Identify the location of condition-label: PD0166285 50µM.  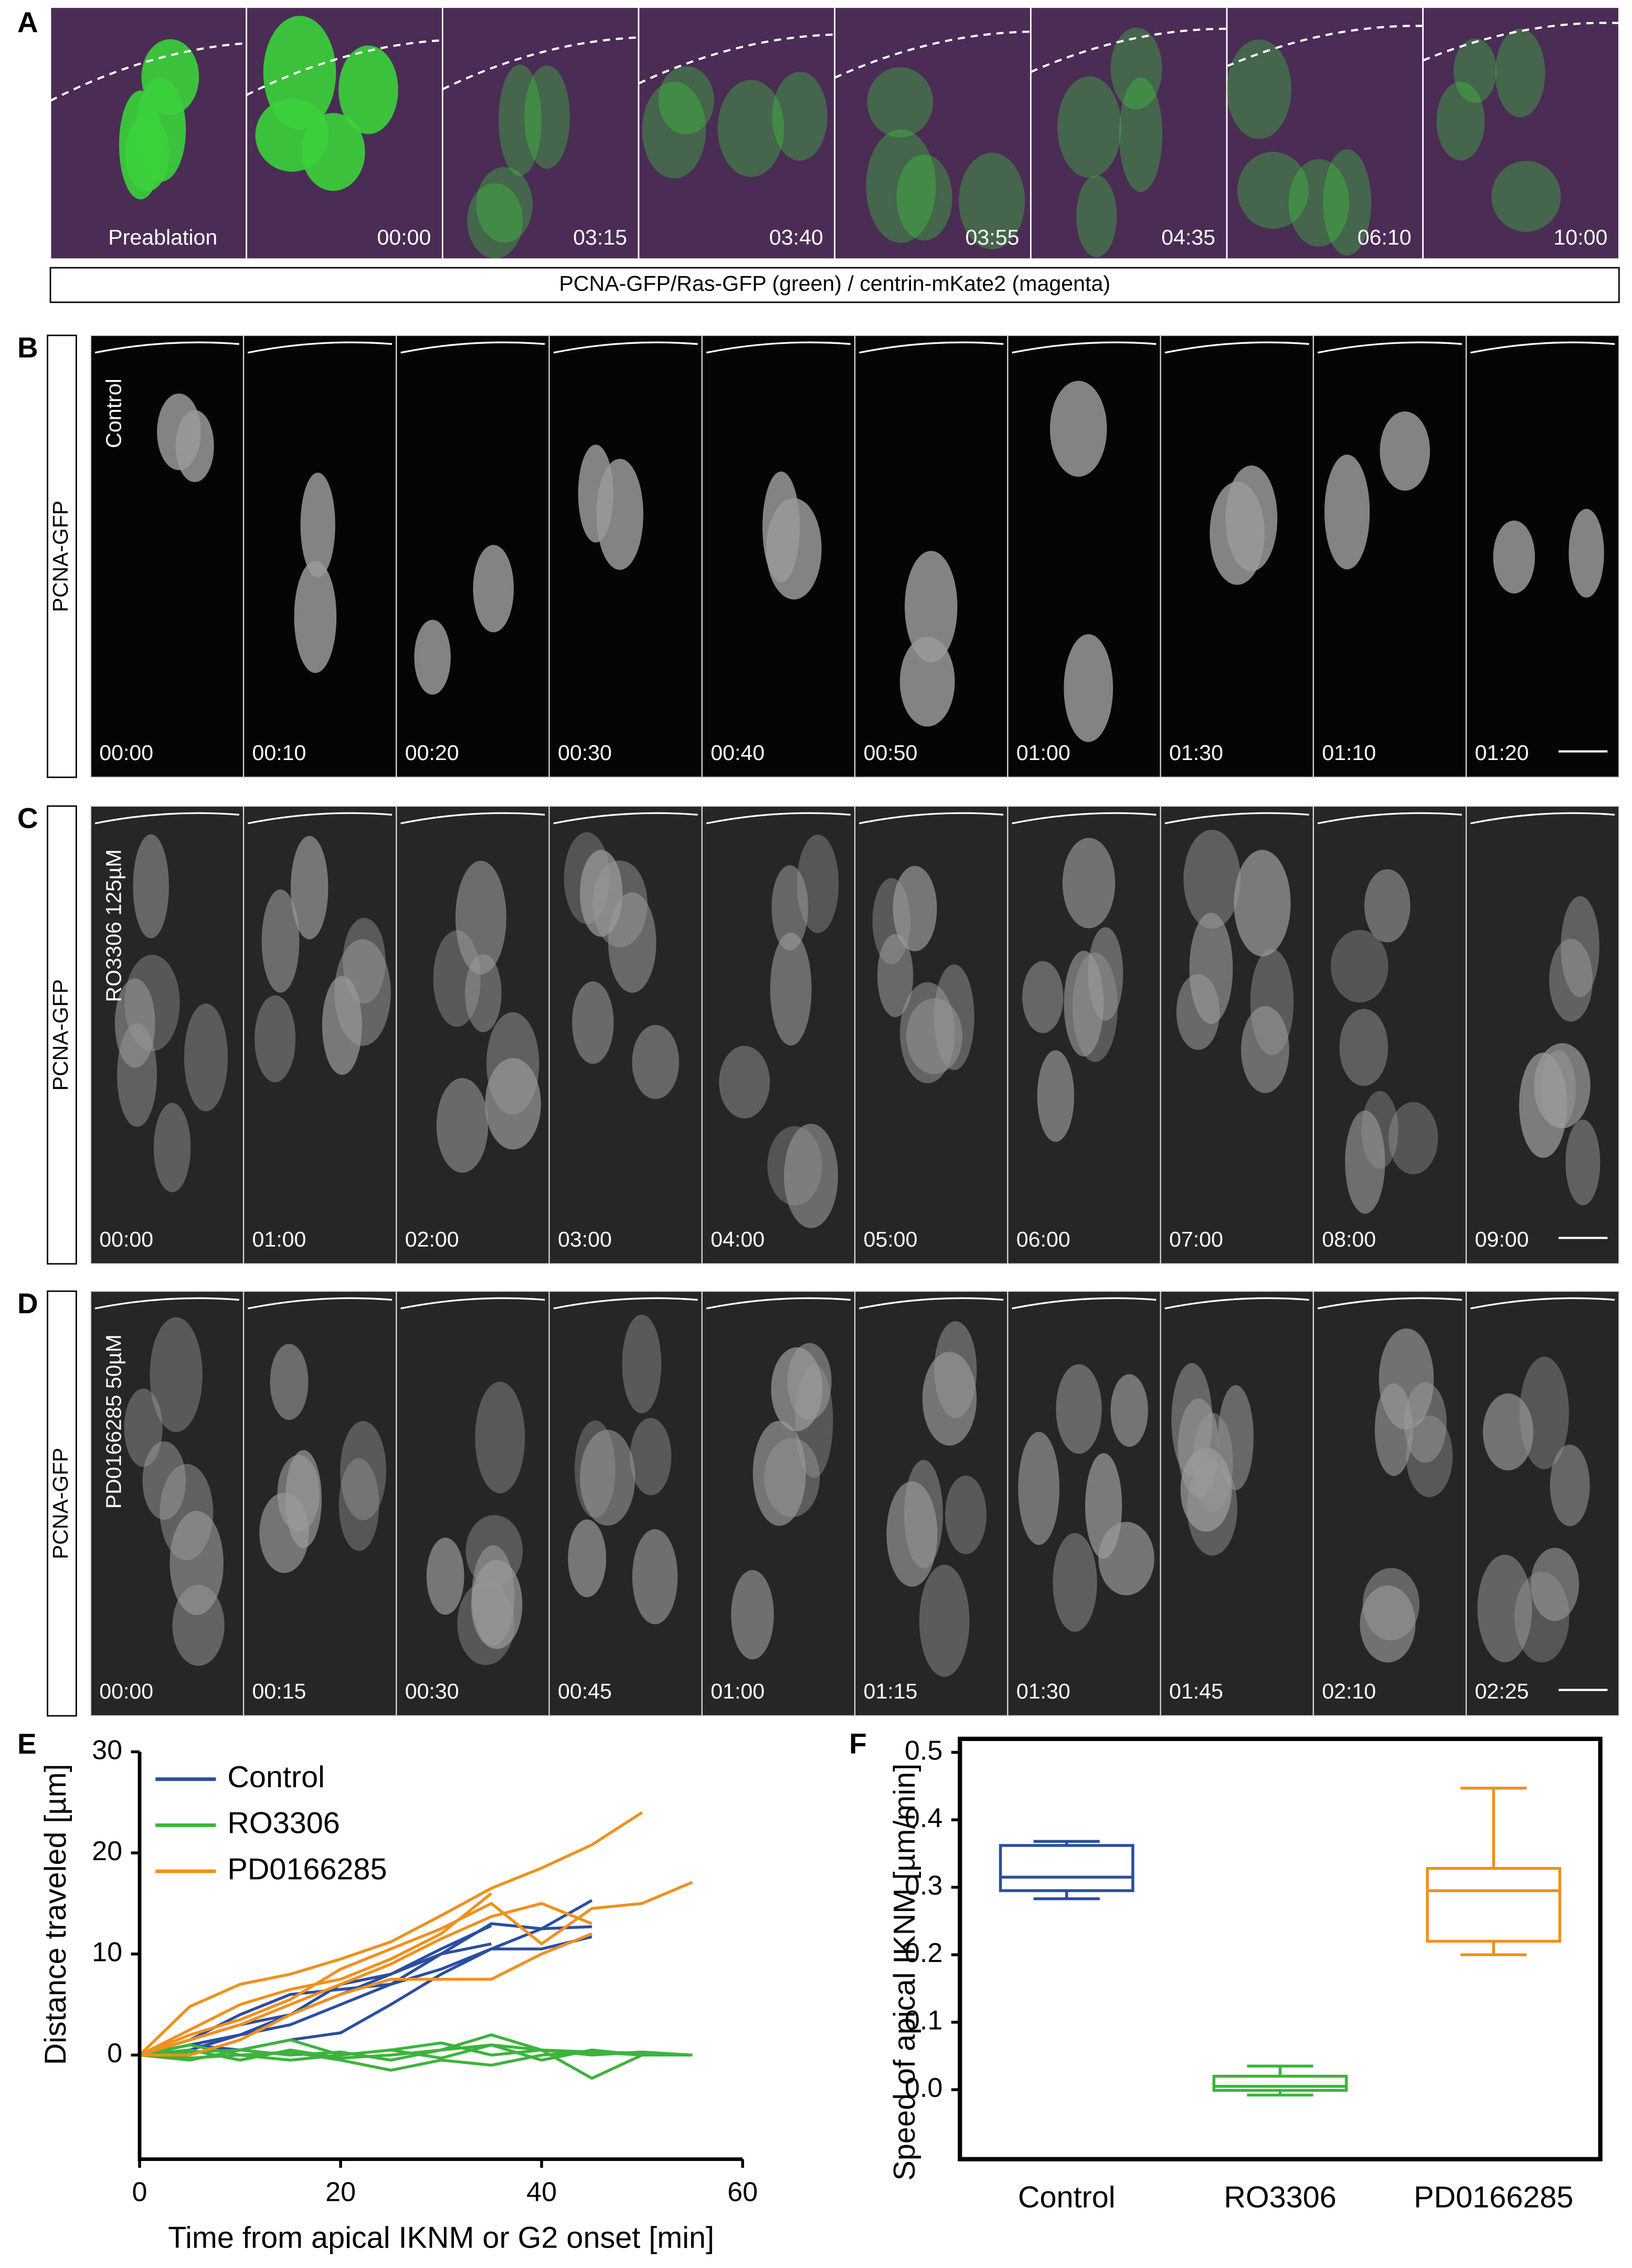
(113, 1421).